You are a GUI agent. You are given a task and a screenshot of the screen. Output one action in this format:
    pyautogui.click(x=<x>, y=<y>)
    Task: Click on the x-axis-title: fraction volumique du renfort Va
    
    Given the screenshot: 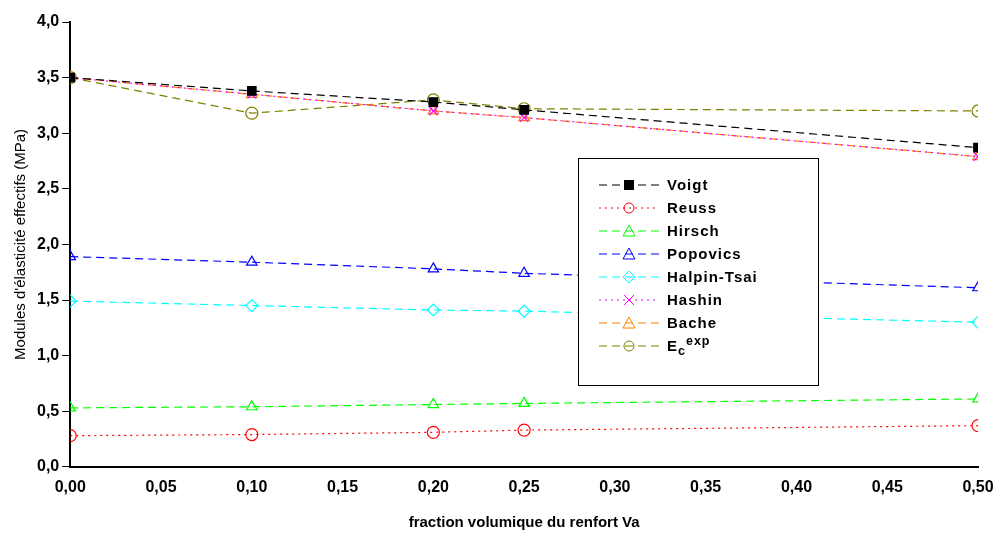 What is the action you would take?
    pyautogui.click(x=524, y=522)
    